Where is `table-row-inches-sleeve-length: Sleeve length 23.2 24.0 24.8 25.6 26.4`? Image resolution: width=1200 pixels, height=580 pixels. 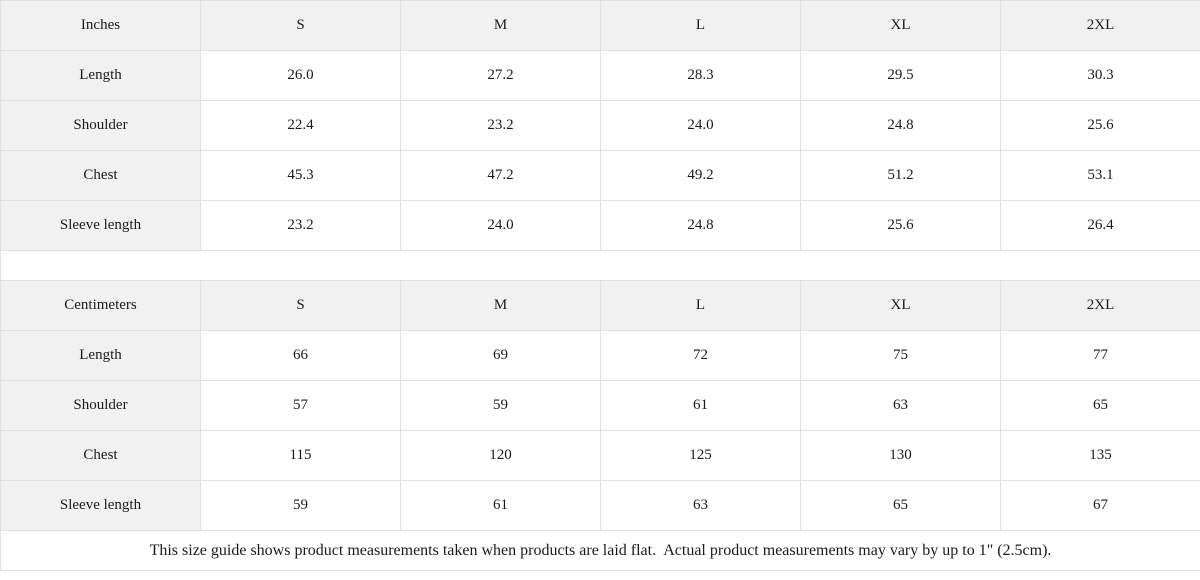 table-row-inches-sleeve-length: Sleeve length 23.2 24.0 24.8 25.6 26.4 is located at coordinates (600, 225).